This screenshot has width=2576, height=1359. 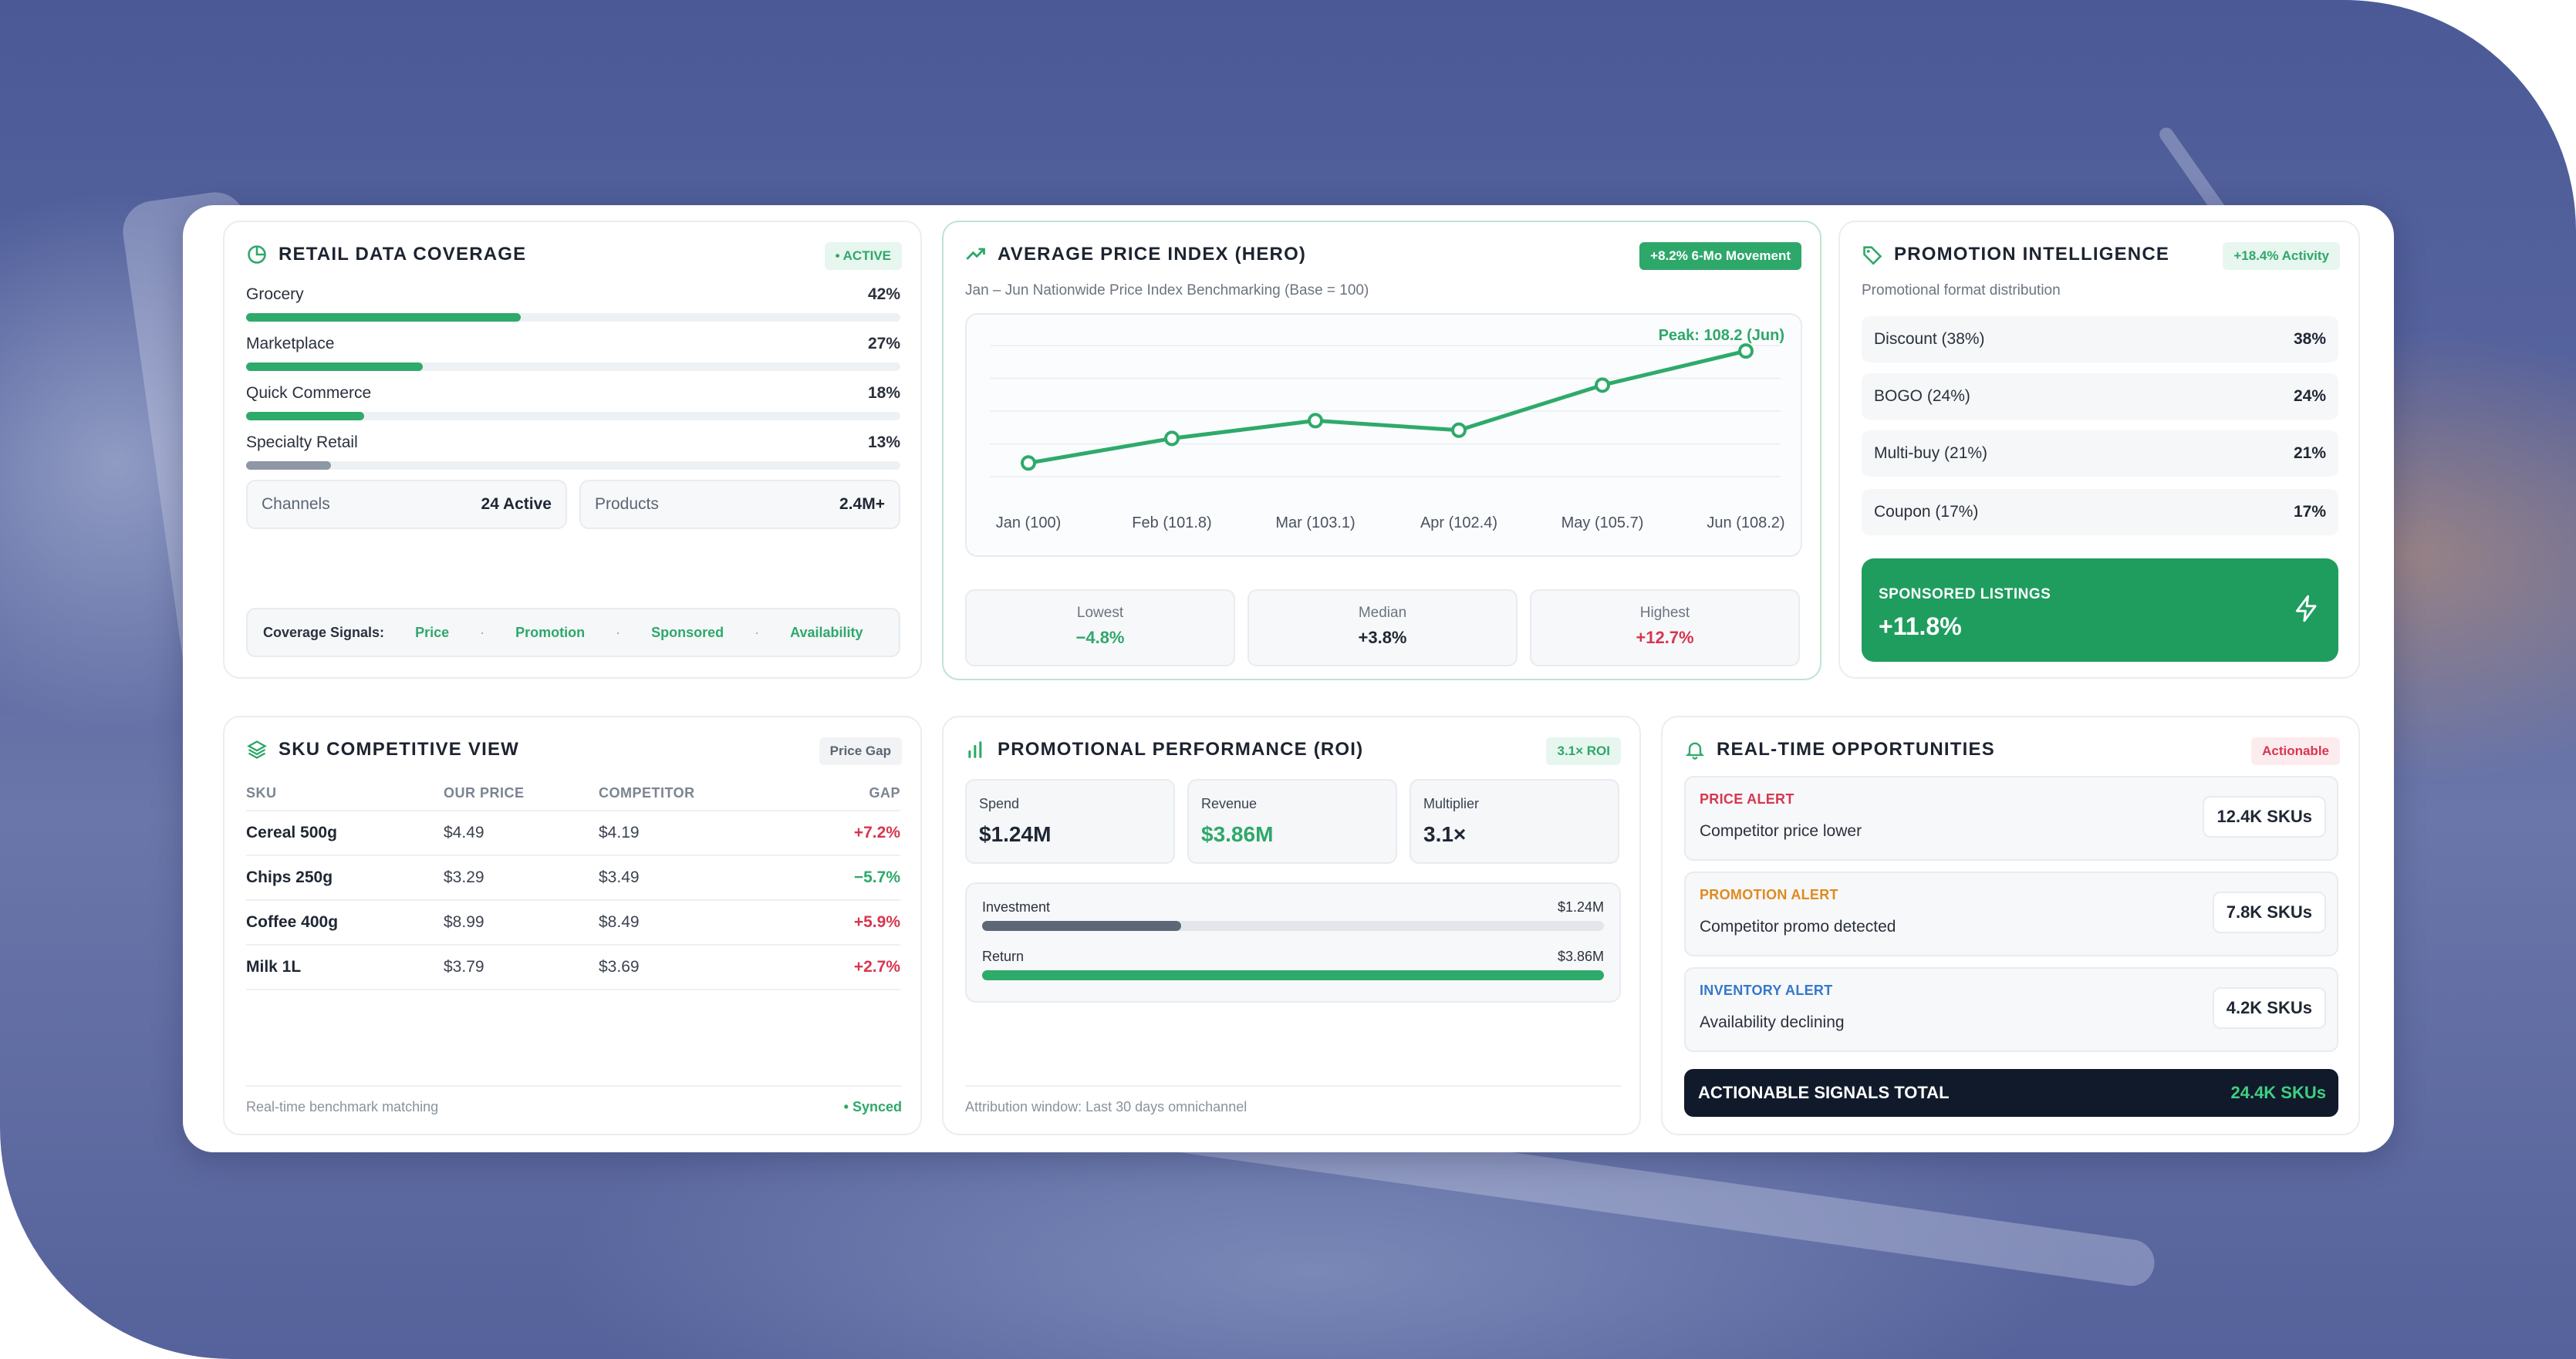 I want to click on movement-badge: +8.2% 6-Mo Movement, so click(x=1720, y=256).